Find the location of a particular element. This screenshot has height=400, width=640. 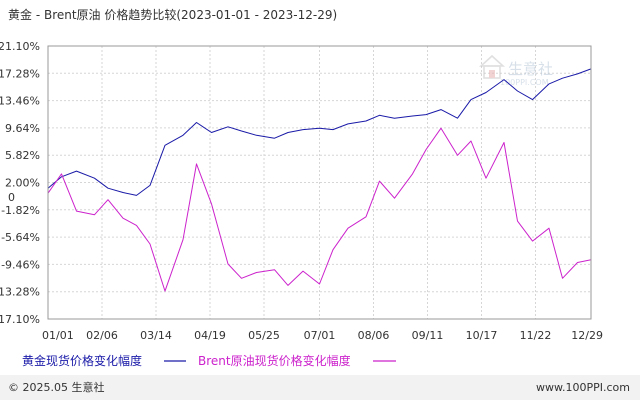

y-tick-label: 13.46% is located at coordinates (20, 101).